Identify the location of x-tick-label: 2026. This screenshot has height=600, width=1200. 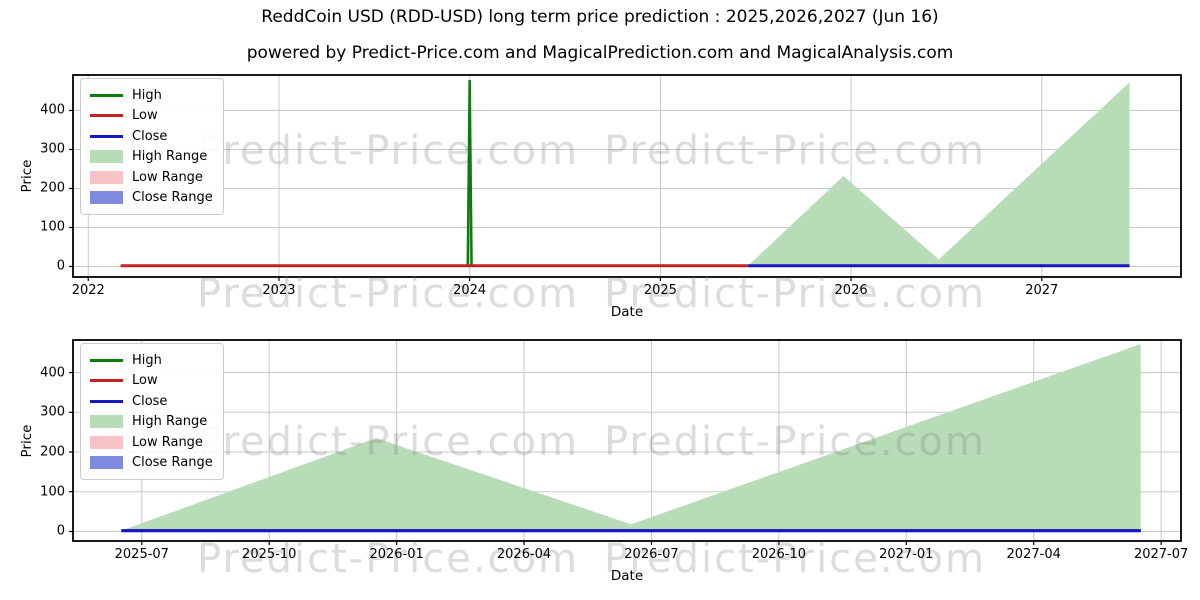
(851, 290).